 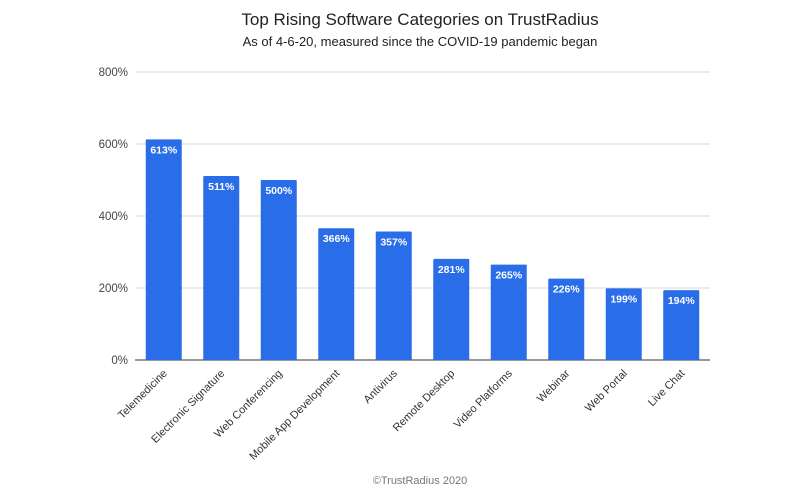 What do you see at coordinates (143, 395) in the screenshot?
I see `x-tick-label: Telemedicine` at bounding box center [143, 395].